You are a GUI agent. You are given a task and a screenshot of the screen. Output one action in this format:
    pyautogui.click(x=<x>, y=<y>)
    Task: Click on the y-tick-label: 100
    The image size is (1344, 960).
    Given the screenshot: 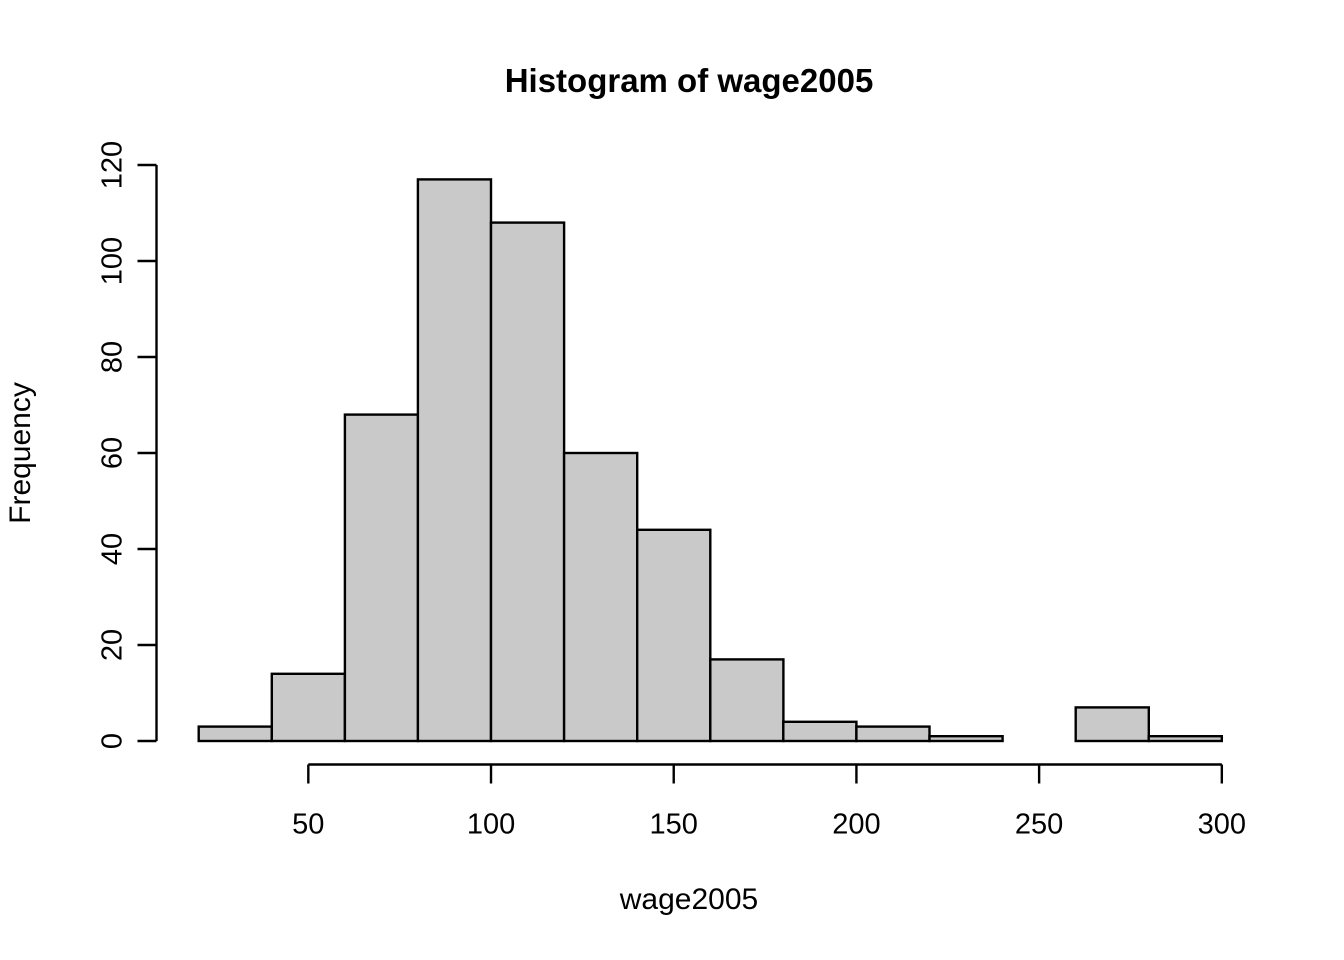 What is the action you would take?
    pyautogui.click(x=113, y=261)
    